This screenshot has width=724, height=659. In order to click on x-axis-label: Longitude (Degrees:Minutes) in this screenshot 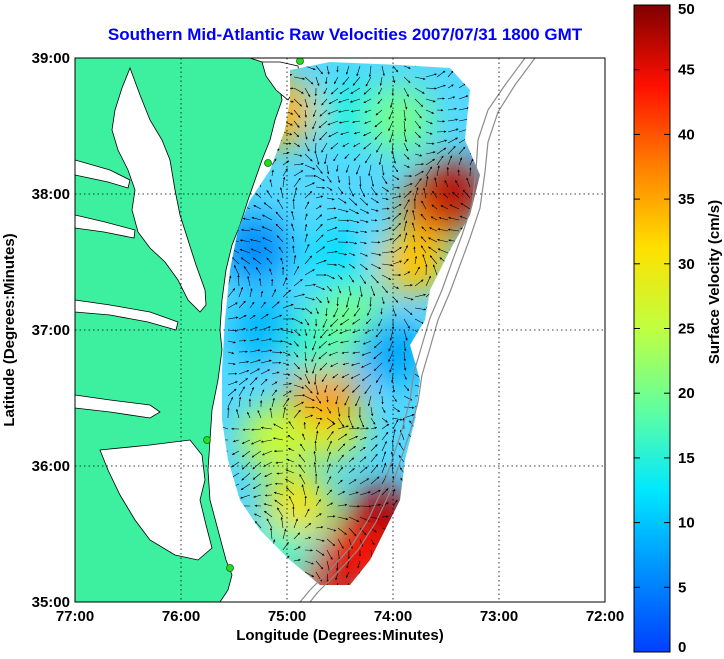, I will do `click(340, 635)`.